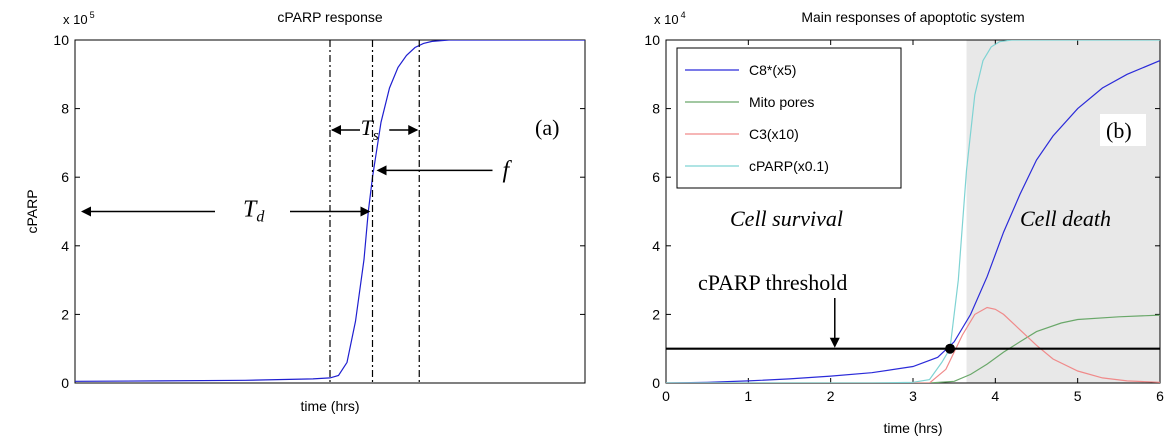  Describe the element at coordinates (995, 396) in the screenshot. I see `x-tick-label: 4` at that location.